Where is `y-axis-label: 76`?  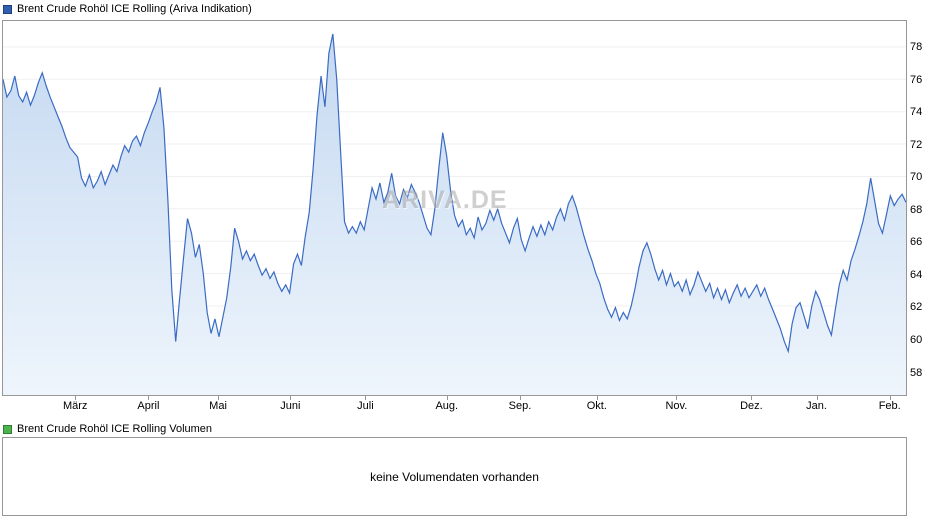 y-axis-label: 76 is located at coordinates (916, 79).